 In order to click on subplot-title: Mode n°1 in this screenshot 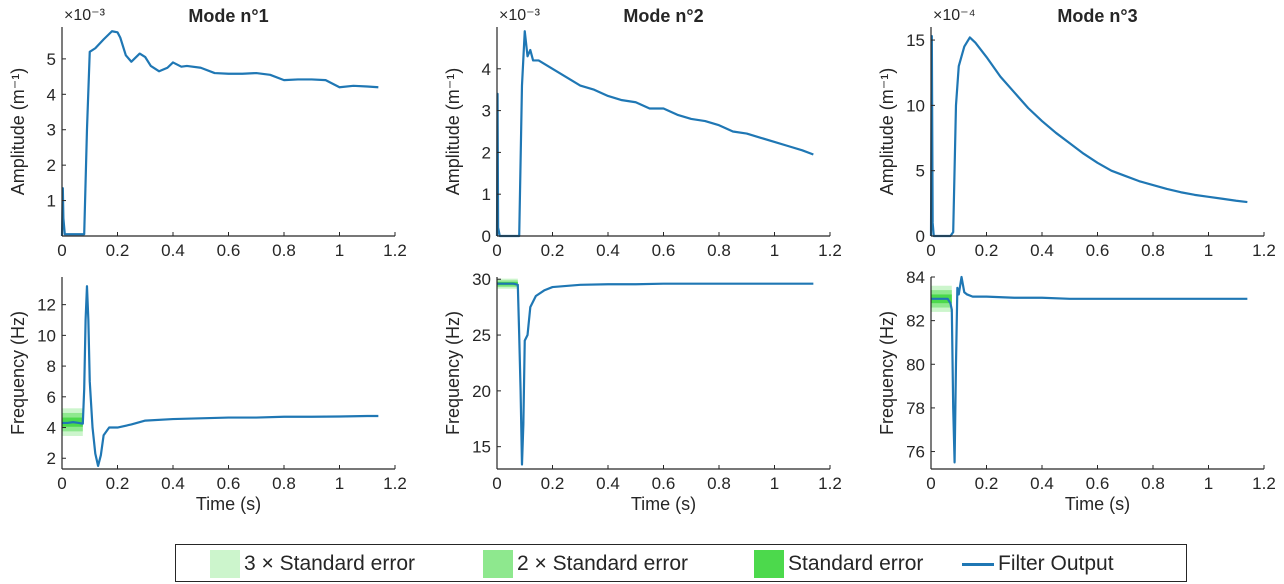, I will do `click(228, 16)`.